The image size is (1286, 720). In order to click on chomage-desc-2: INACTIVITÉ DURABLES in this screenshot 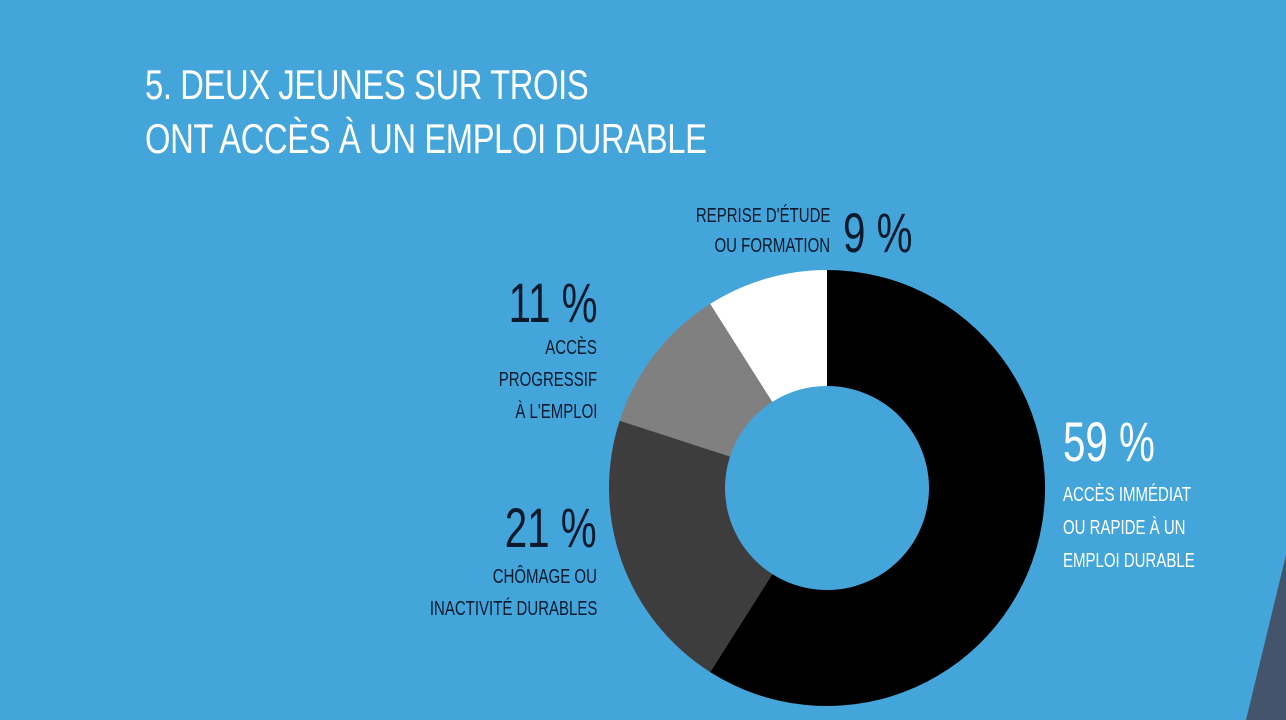, I will do `click(513, 609)`.